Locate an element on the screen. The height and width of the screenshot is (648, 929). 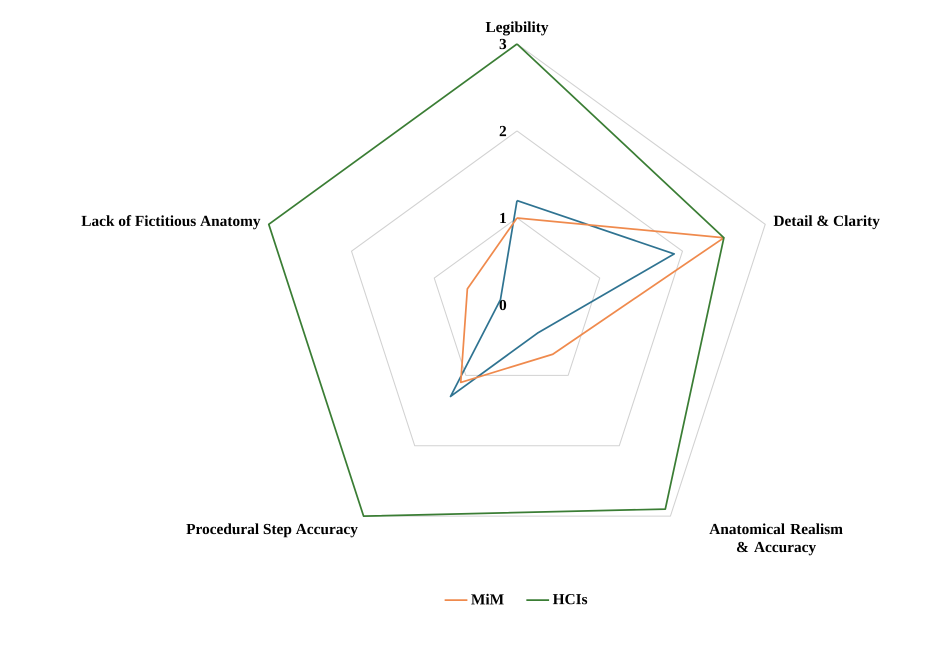
legend-label: MiM is located at coordinates (487, 599).